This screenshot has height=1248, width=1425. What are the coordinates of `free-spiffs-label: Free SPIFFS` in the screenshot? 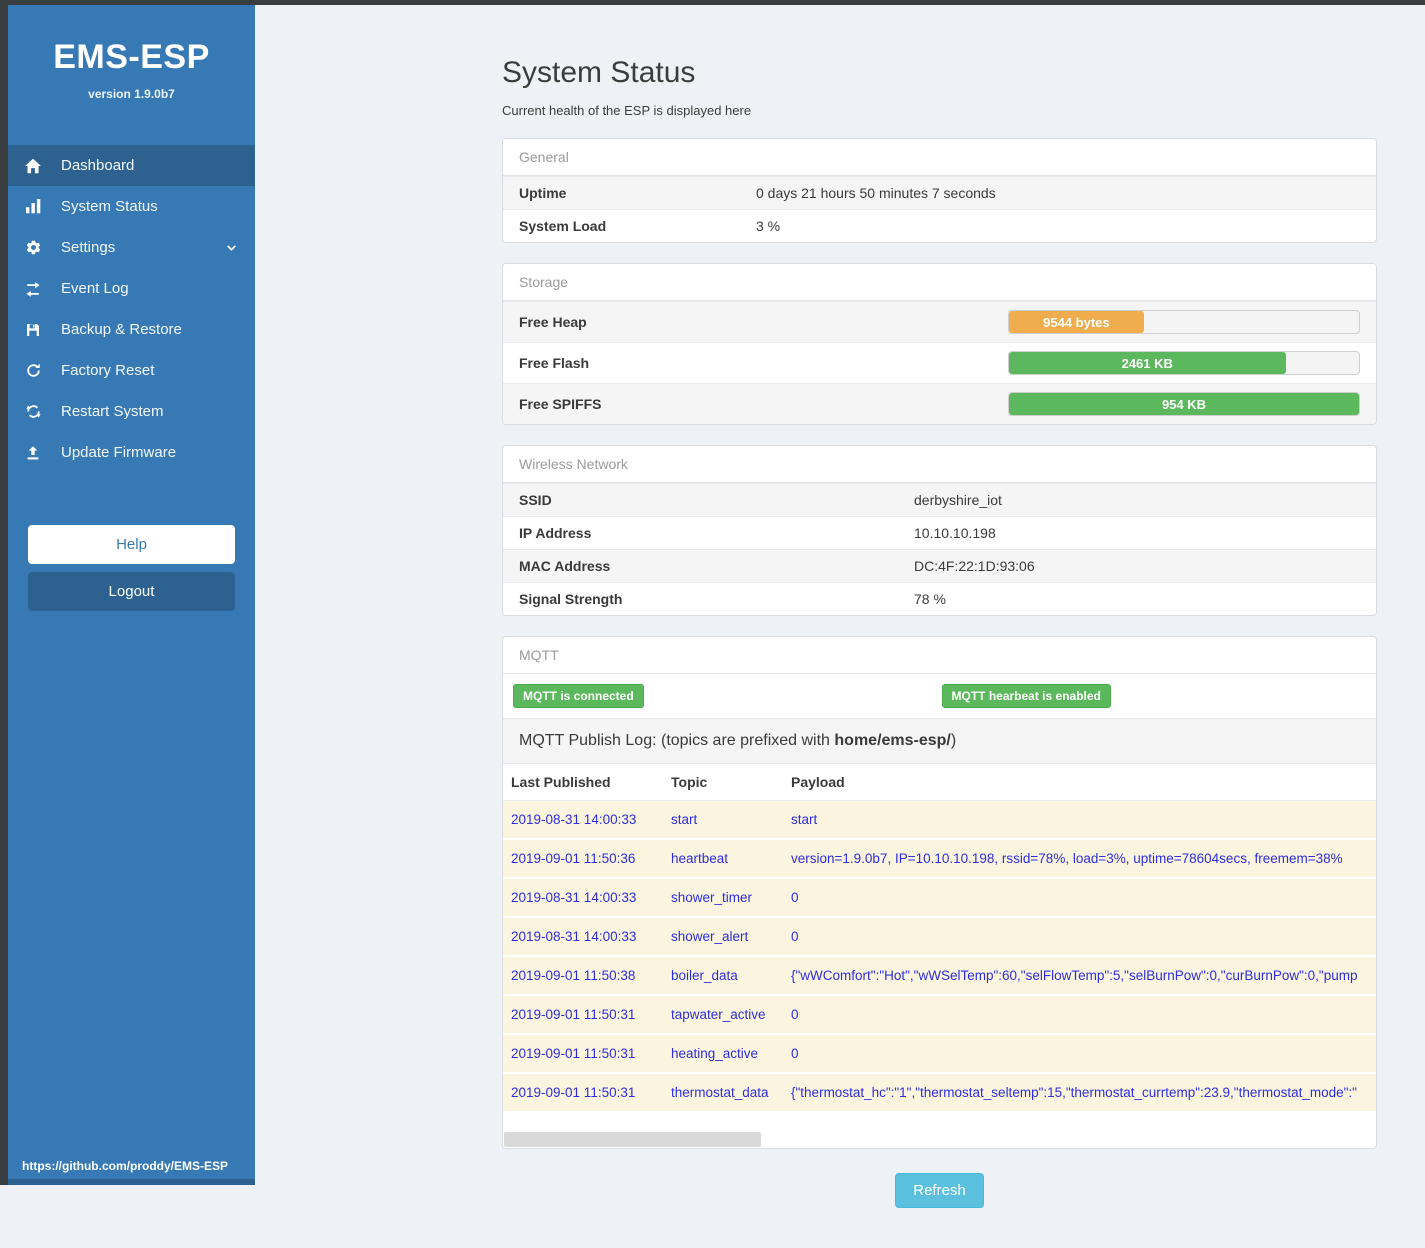 It's located at (560, 404).